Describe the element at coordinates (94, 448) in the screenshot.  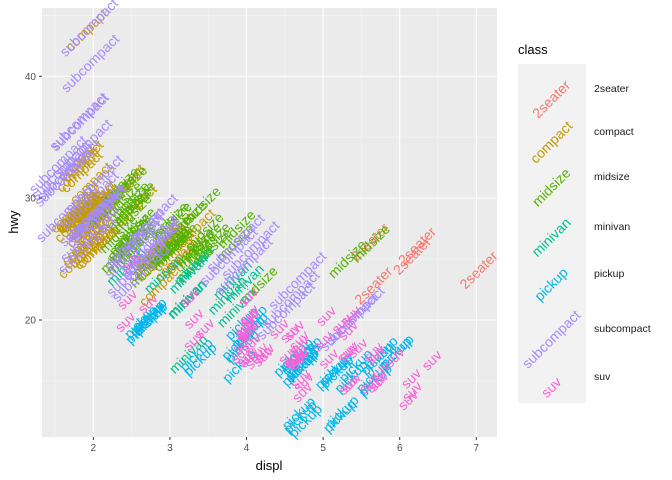
I see `x-tick-label: 2` at that location.